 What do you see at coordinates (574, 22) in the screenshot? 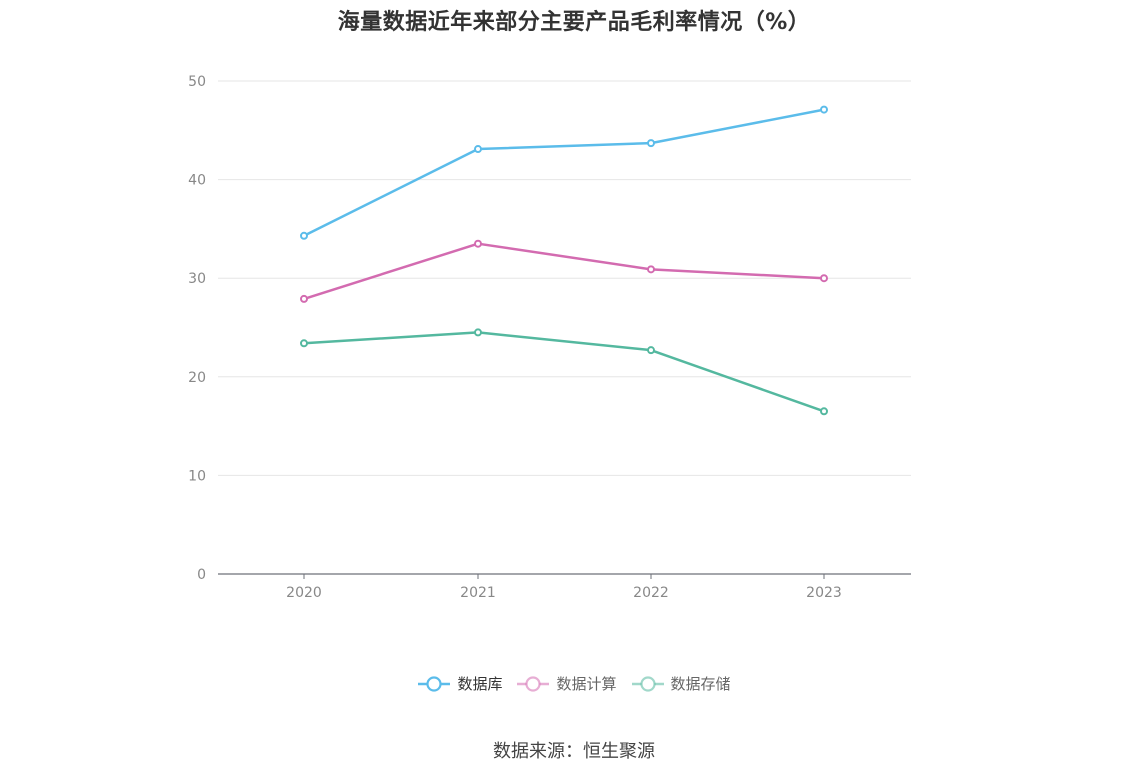
I see `chart-title: 海量数据近年来部分主要产品毛利率情况（%）` at bounding box center [574, 22].